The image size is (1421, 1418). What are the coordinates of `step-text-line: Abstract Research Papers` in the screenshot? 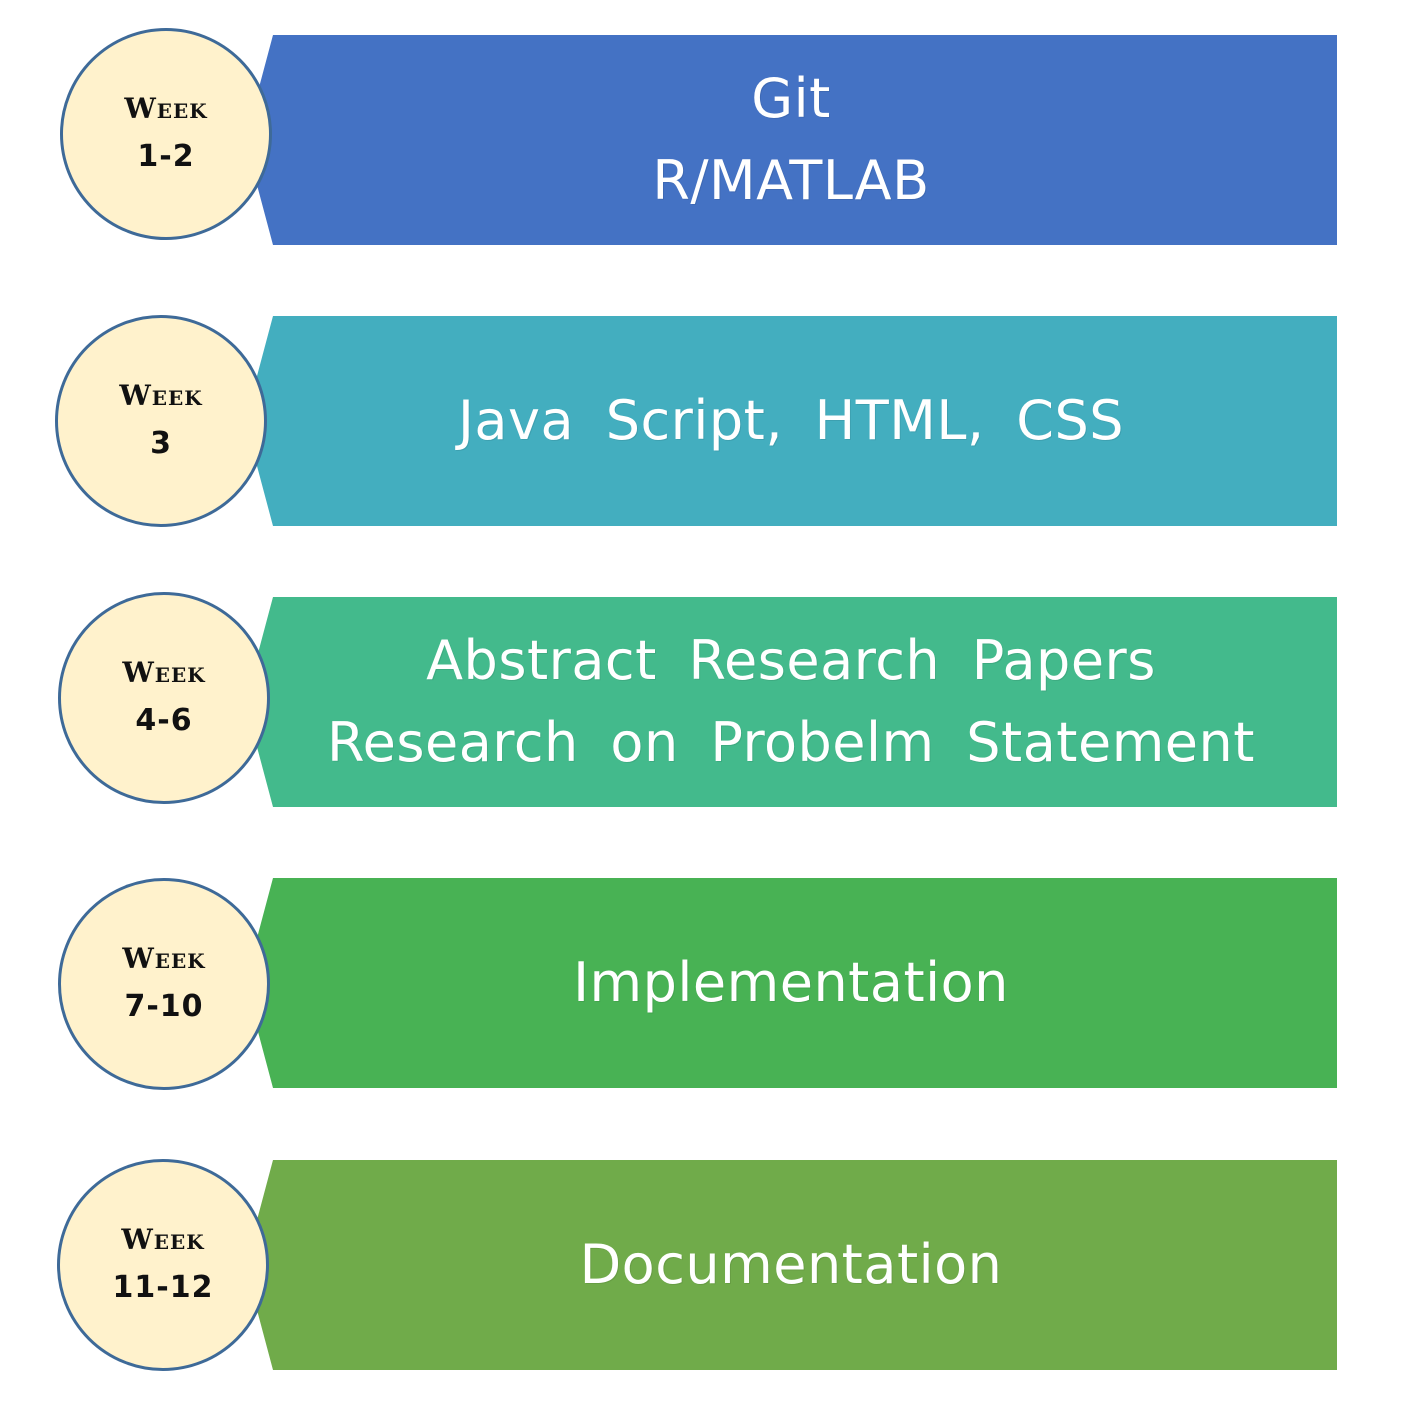 It's located at (791, 660).